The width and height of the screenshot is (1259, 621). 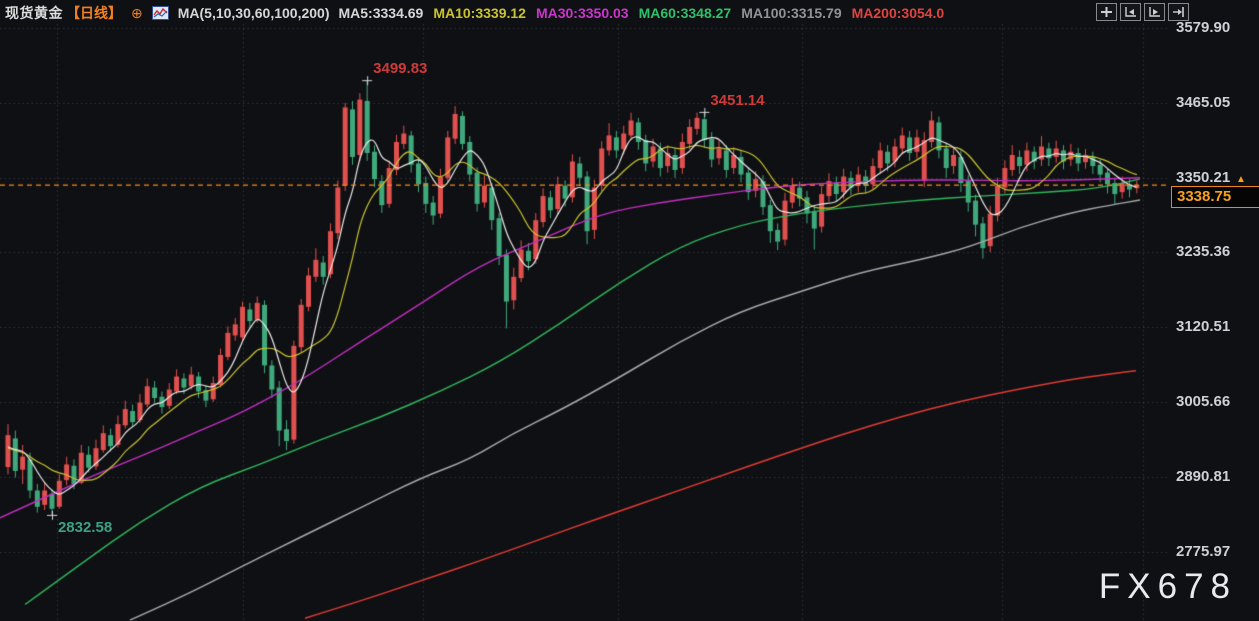 What do you see at coordinates (1241, 180) in the screenshot?
I see `last-price-arrow-icon: ▲` at bounding box center [1241, 180].